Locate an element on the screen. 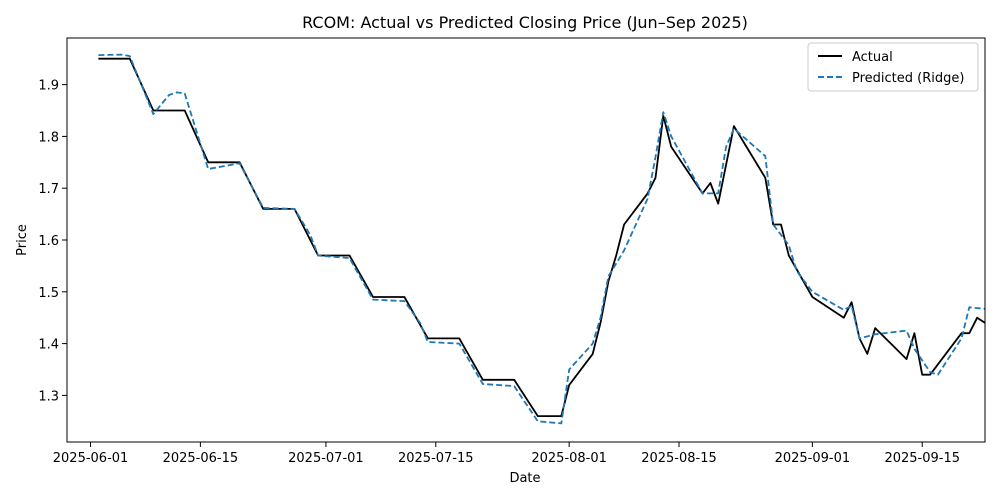 Image resolution: width=1000 pixels, height=500 pixels. legend-label-predicted: Predicted (Ridge) is located at coordinates (908, 78).